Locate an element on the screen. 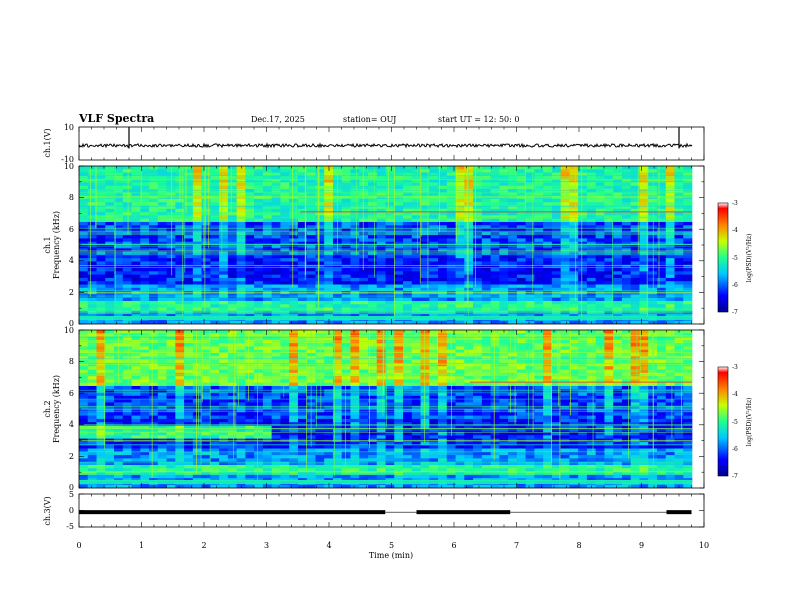  ch1-ytick-top: 10 is located at coordinates (69, 127).